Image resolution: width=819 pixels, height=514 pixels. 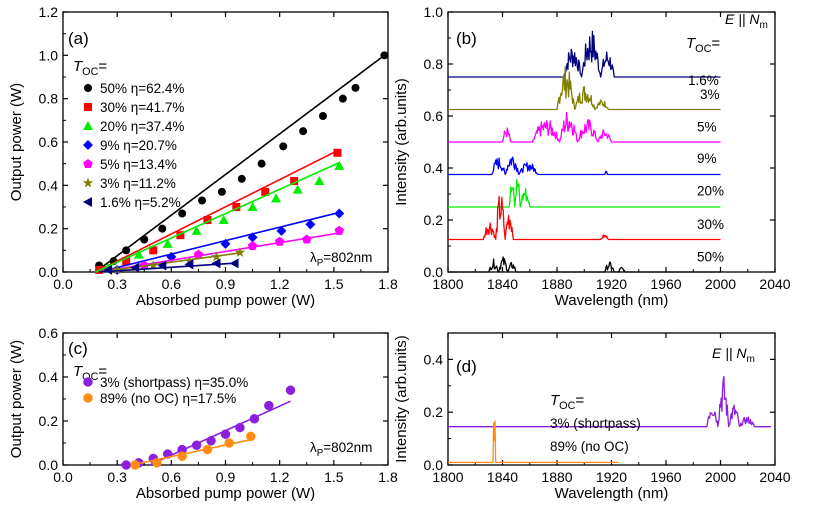 What do you see at coordinates (466, 366) in the screenshot?
I see `panel-label: (d)` at bounding box center [466, 366].